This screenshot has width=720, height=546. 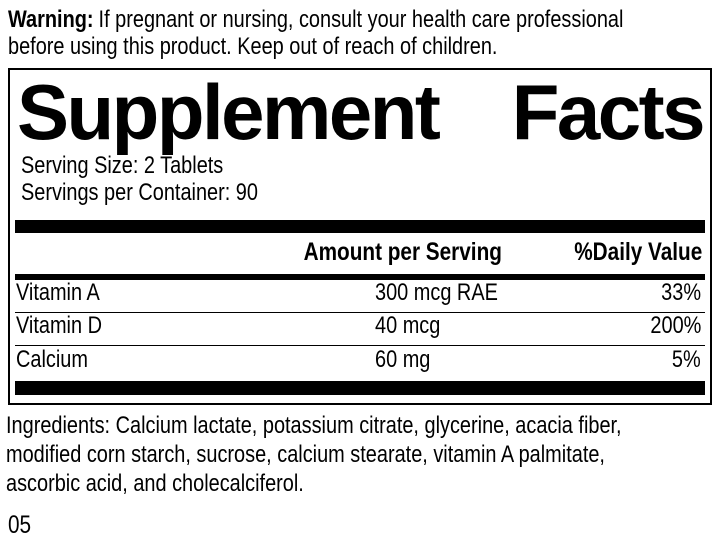 I want to click on divider-medium-header, so click(x=360, y=277).